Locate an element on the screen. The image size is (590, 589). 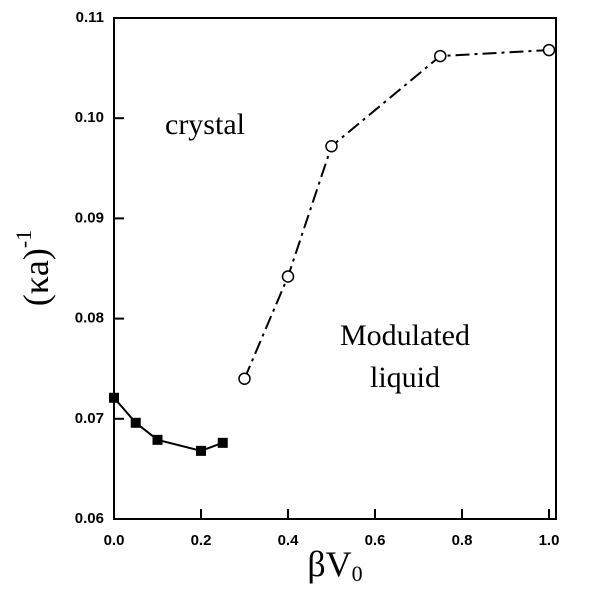
x-tick-label: 0.4 is located at coordinates (289, 540).